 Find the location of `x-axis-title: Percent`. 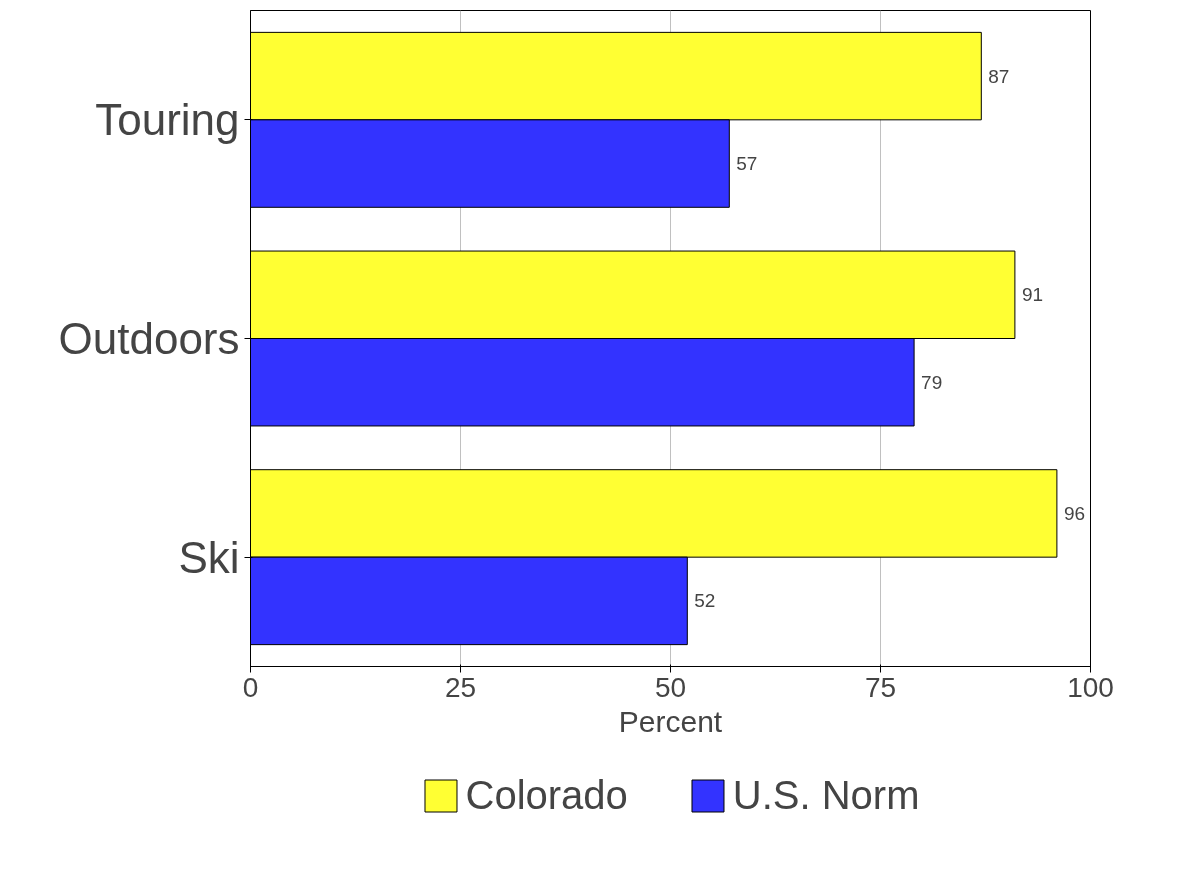

x-axis-title: Percent is located at coordinates (670, 721).